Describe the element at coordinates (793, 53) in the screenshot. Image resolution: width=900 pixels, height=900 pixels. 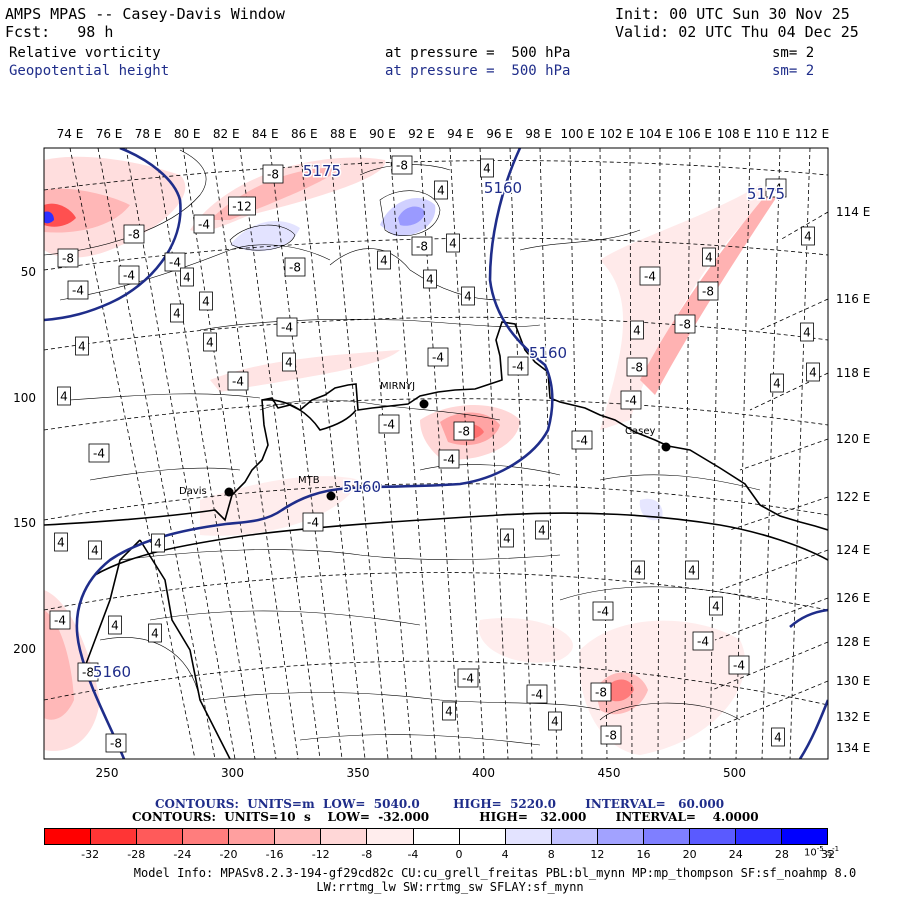
I see `field1-smooth: sm= 2` at that location.